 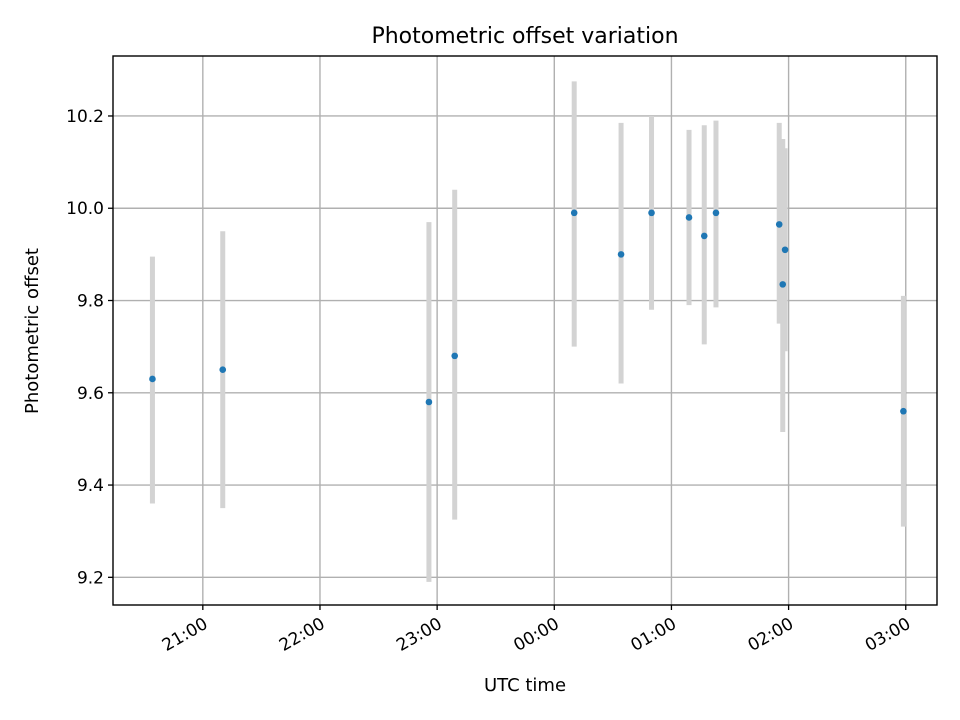 I want to click on y-tick-label: 9.8, so click(x=90, y=302).